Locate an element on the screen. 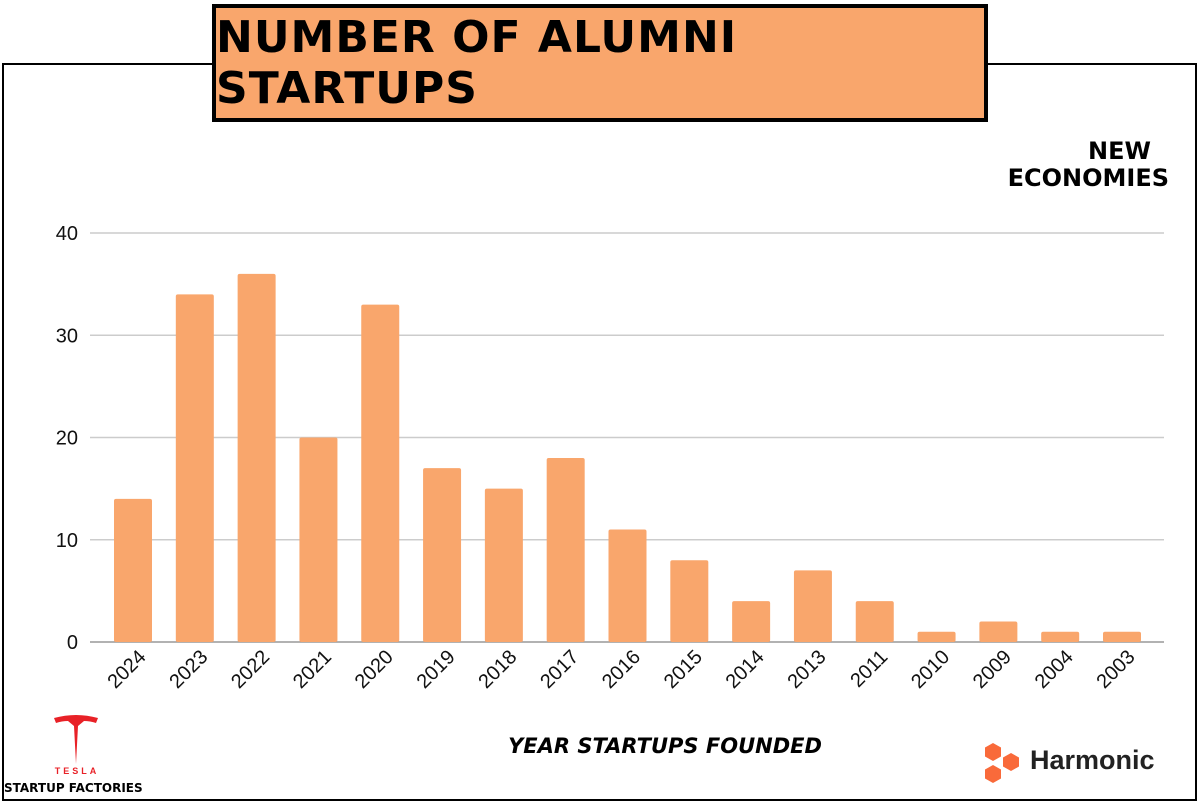  bar-2016 is located at coordinates (627, 585).